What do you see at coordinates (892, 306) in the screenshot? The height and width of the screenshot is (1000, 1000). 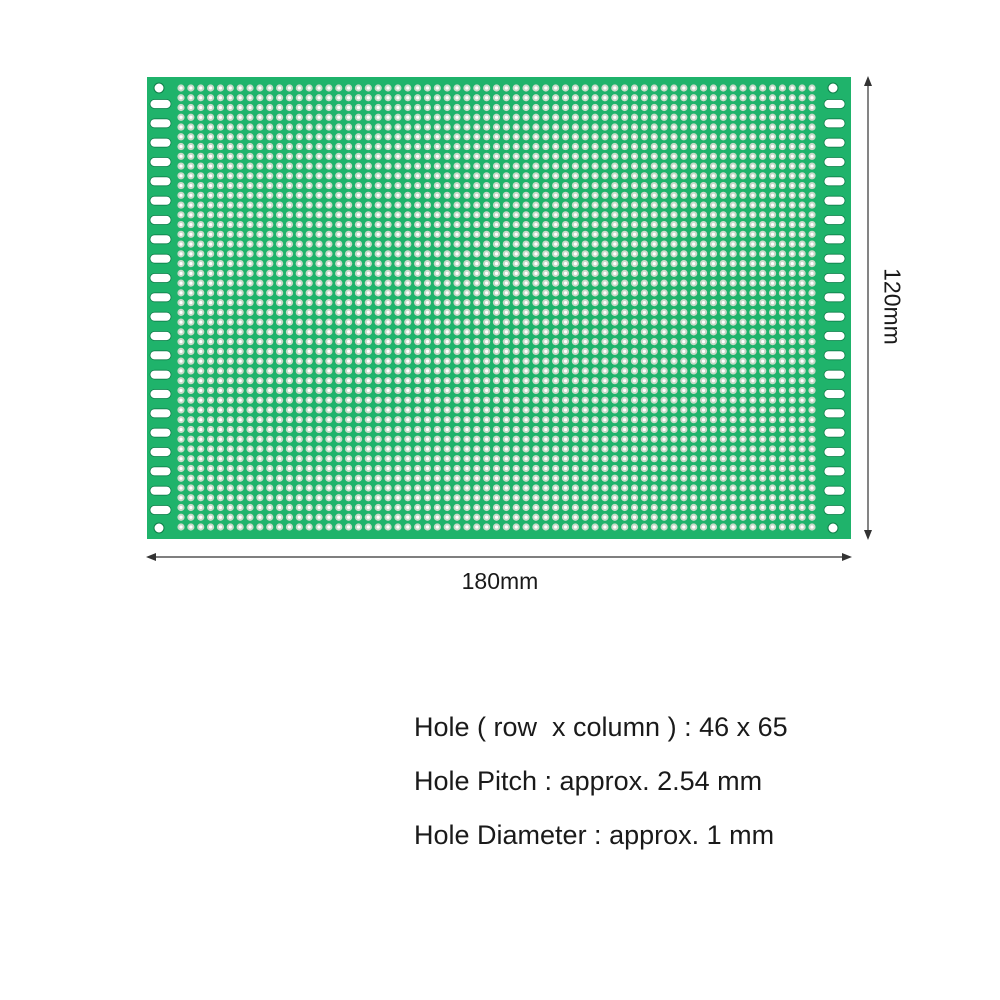 I see `height-label: 120mm` at bounding box center [892, 306].